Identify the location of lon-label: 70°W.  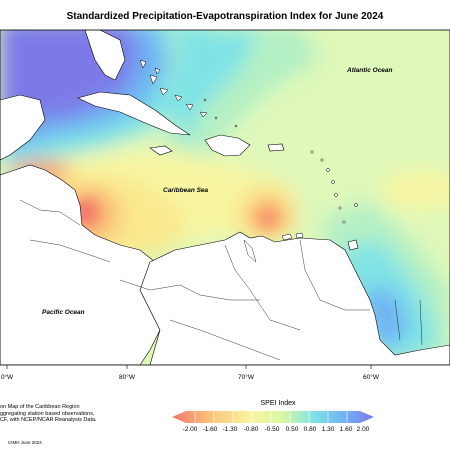
(246, 377).